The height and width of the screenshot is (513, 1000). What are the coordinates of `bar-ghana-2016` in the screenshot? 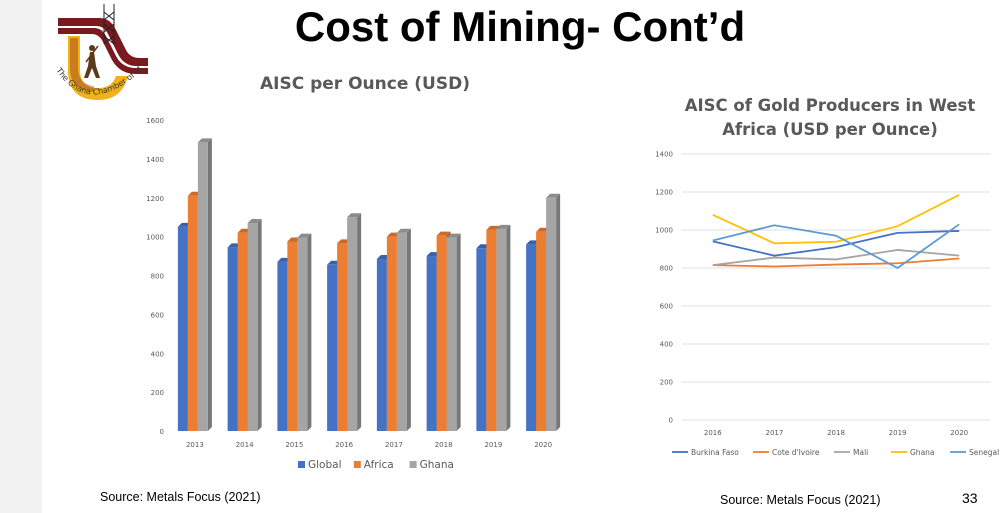 It's located at (352, 324).